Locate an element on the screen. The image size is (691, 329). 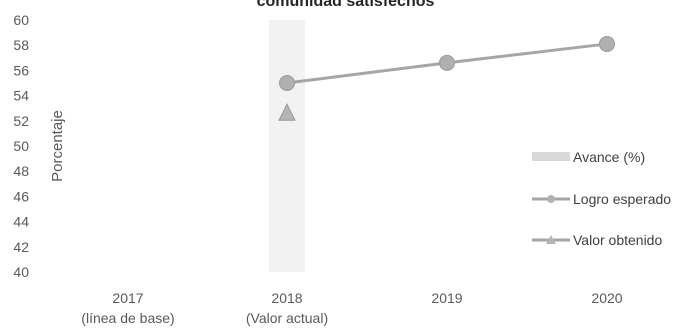
x-tick-label: (línea de base) is located at coordinates (127, 318).